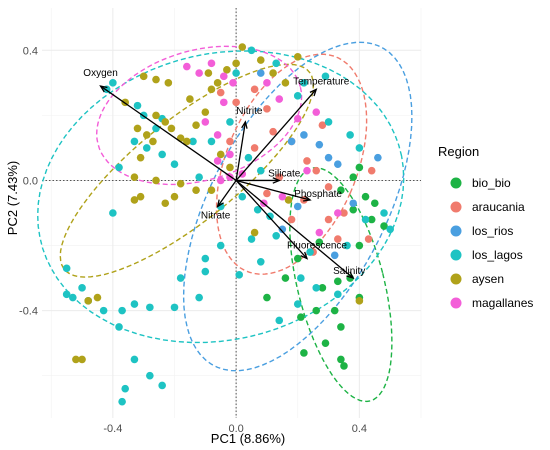 Image resolution: width=550 pixels, height=450 pixels. I want to click on ellipse-bio_bio, so click(341, 284).